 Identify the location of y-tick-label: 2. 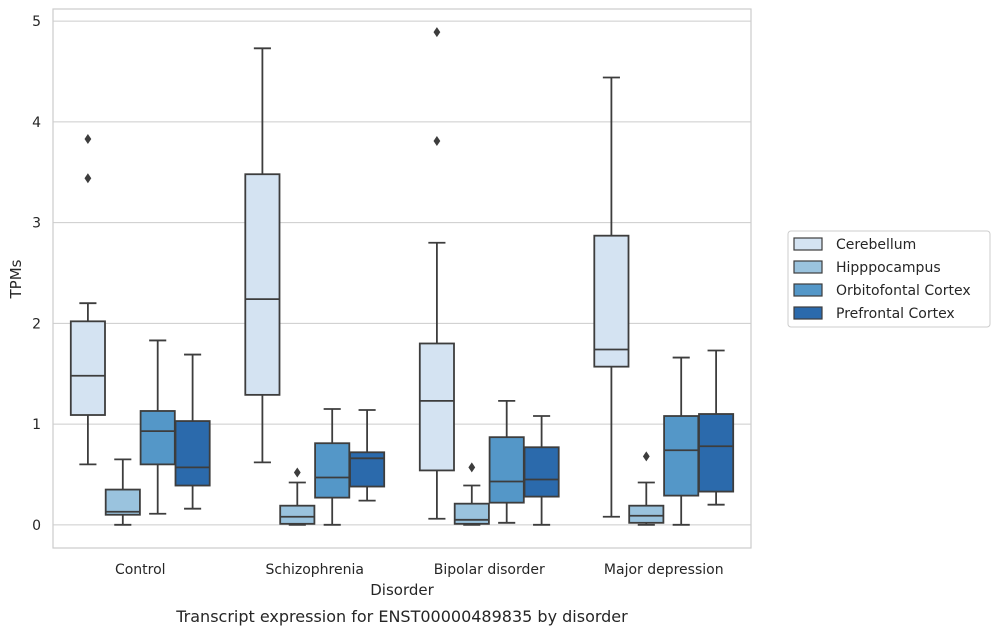
(36, 324).